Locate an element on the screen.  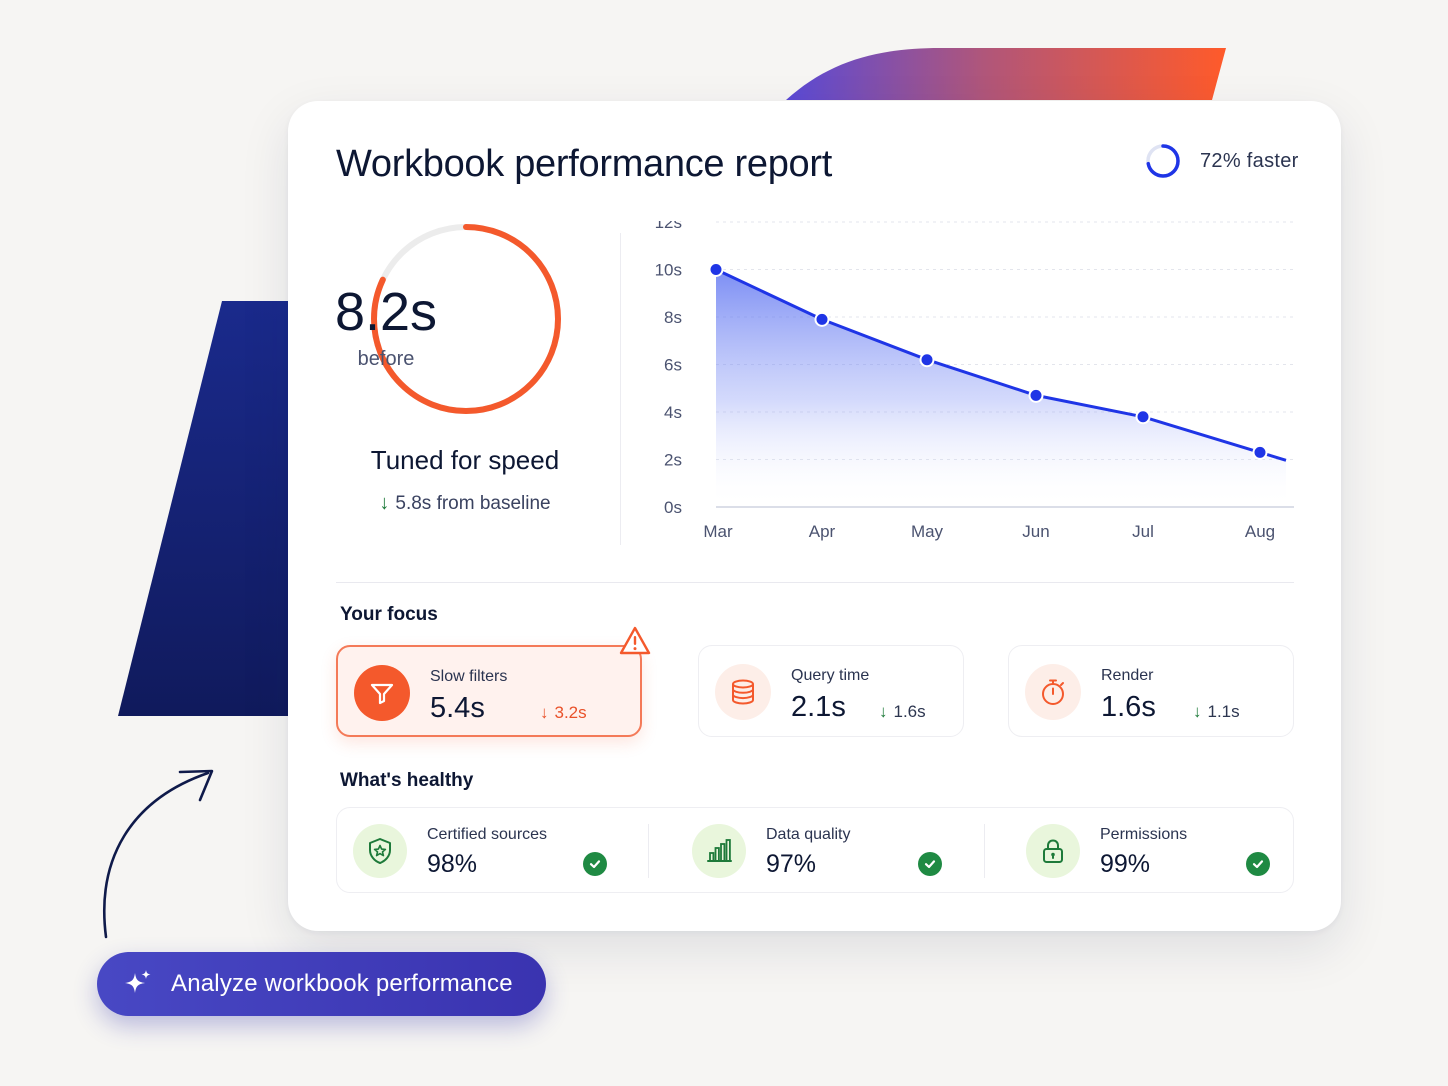
x-tick-label: Mar is located at coordinates (718, 531).